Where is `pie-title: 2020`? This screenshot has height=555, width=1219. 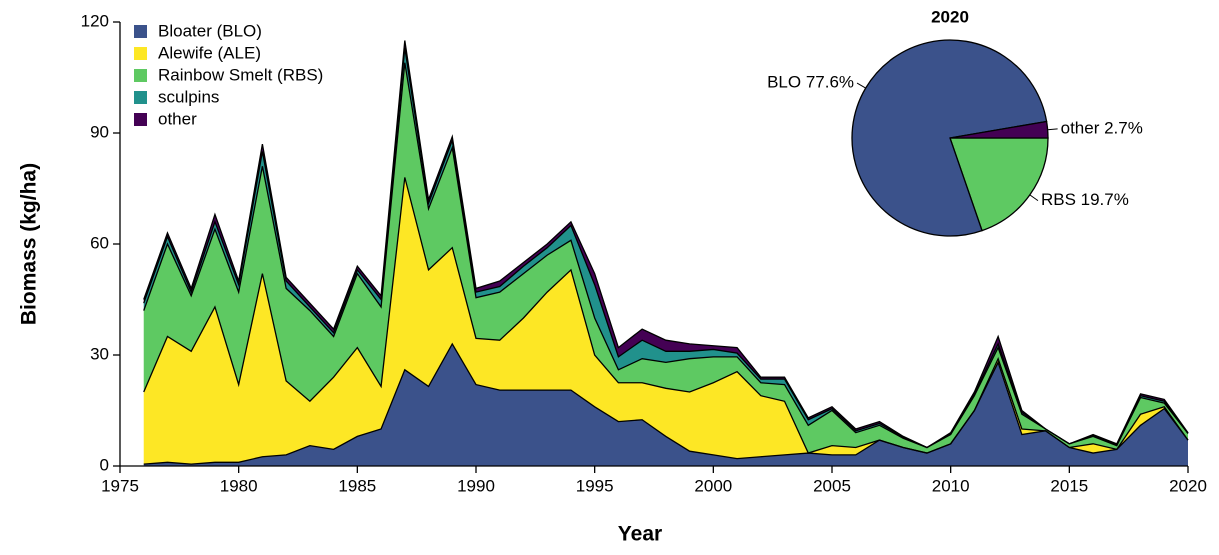 pie-title: 2020 is located at coordinates (950, 16).